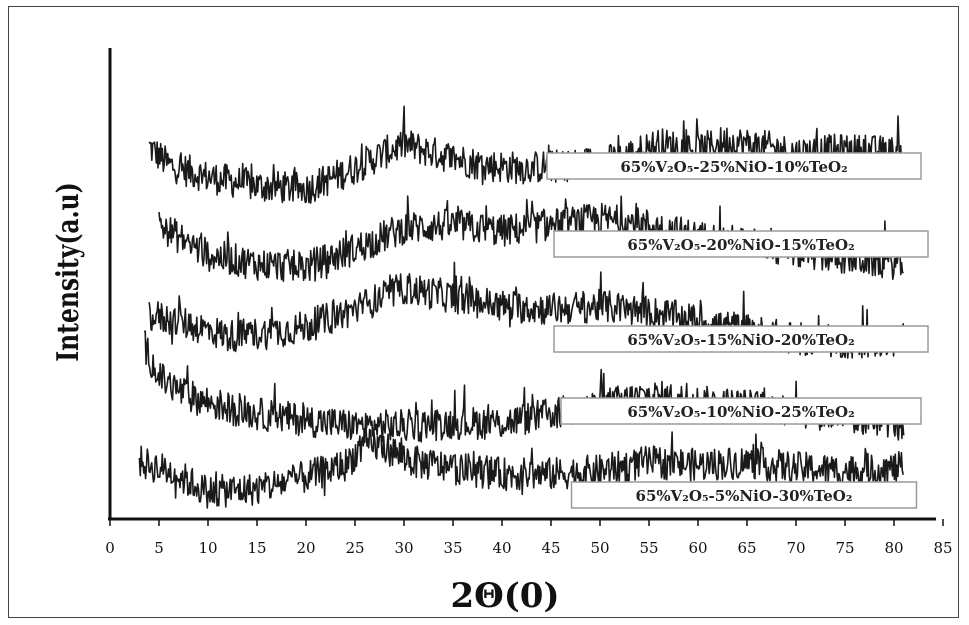  Describe the element at coordinates (844, 548) in the screenshot. I see `x-tick-label: 75` at that location.